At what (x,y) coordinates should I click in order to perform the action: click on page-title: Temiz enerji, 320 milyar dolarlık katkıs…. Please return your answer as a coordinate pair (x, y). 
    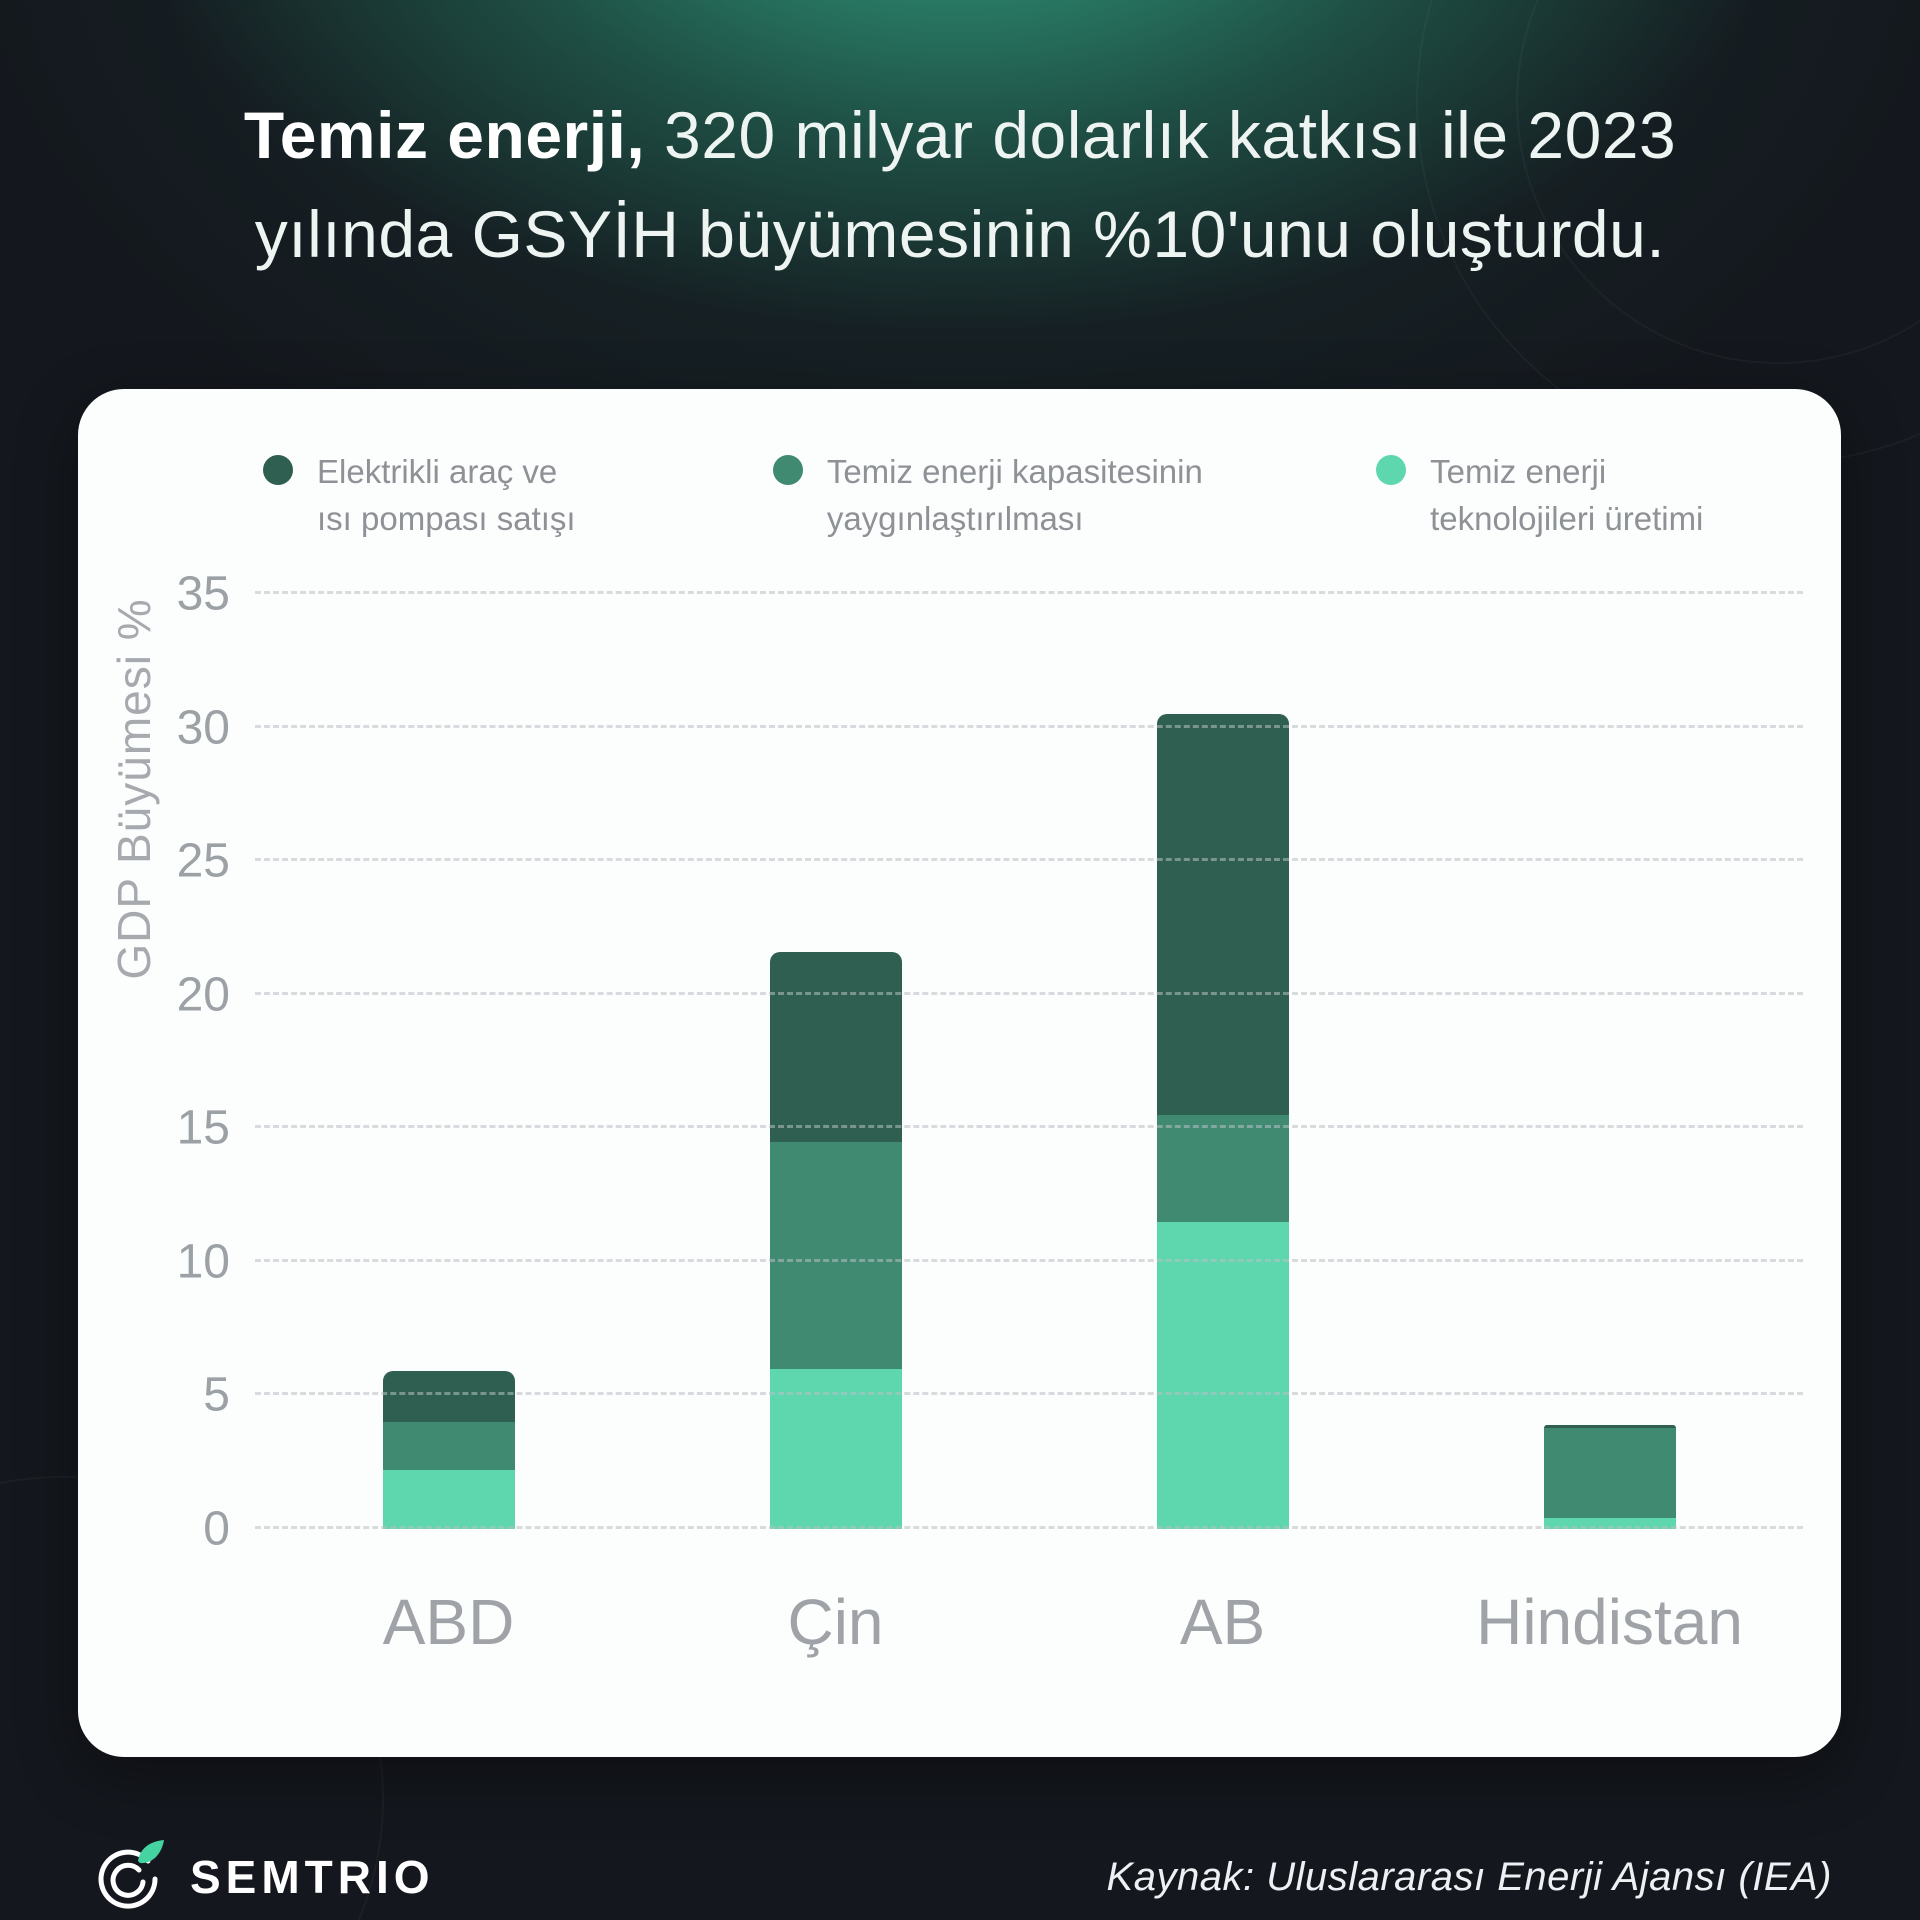
    Looking at the image, I should click on (960, 185).